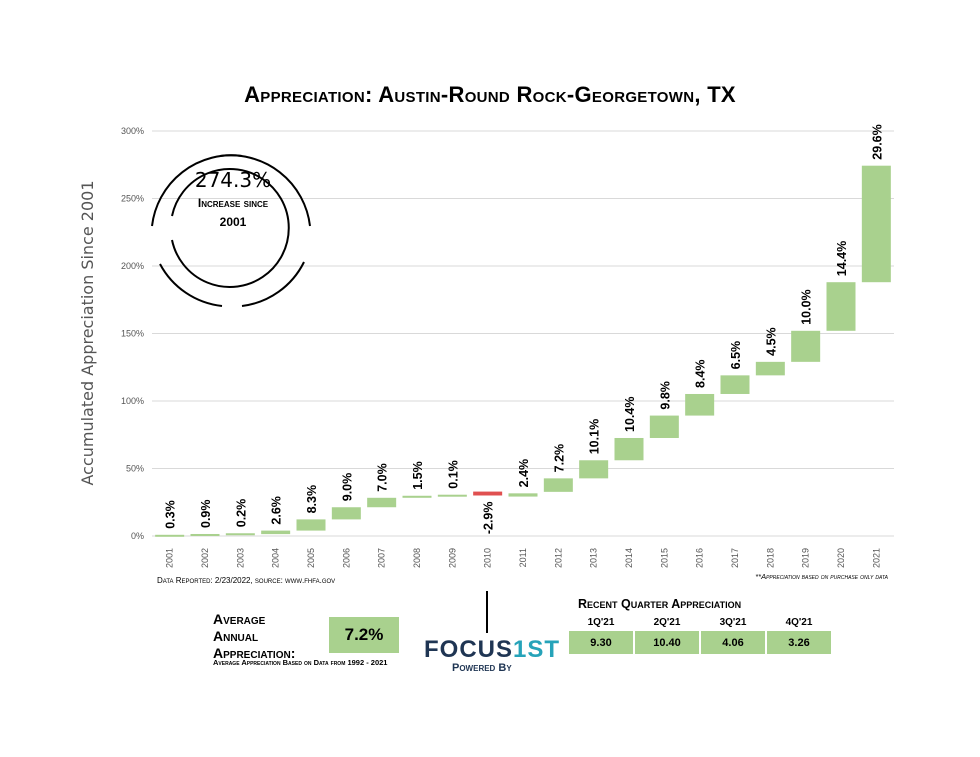 Image resolution: width=980 pixels, height=757 pixels. I want to click on recent-quarter-title: Recent Quarter Appreciation, so click(660, 604).